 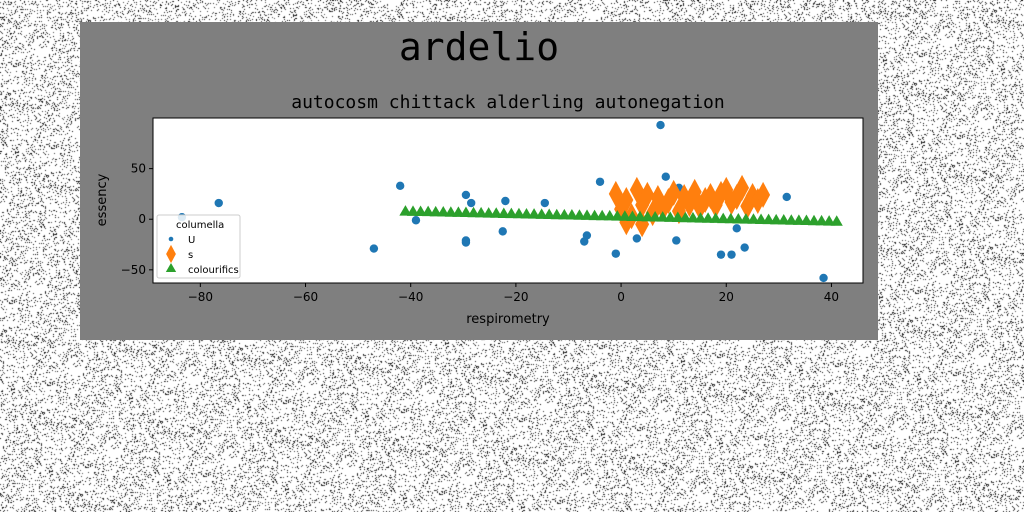 I want to click on x-axis-label: respirometry, so click(x=508, y=319).